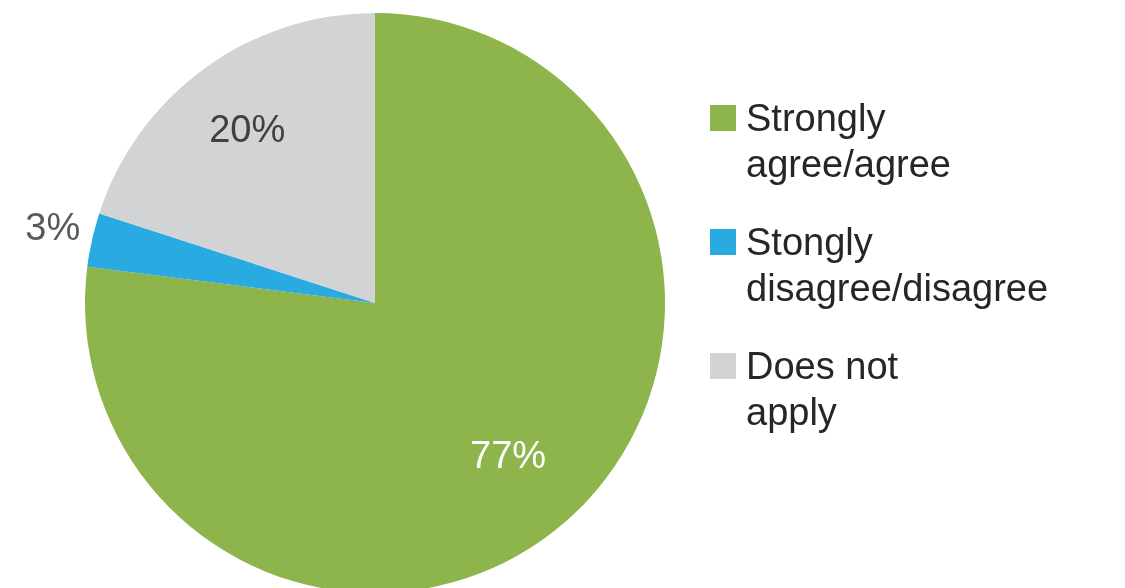 The image size is (1125, 588). I want to click on data-label: 3%, so click(53, 227).